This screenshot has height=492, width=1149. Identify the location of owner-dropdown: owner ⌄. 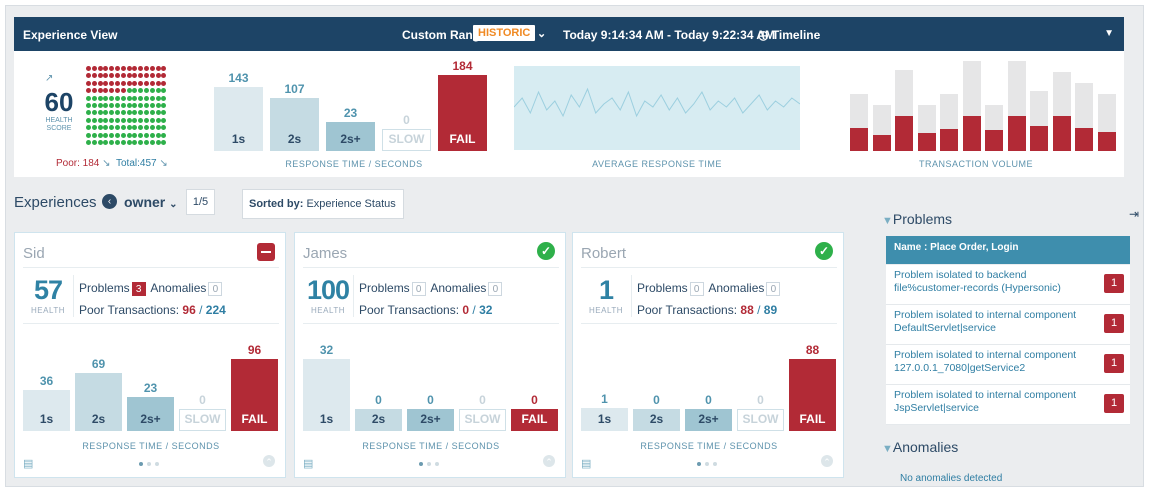
(151, 202).